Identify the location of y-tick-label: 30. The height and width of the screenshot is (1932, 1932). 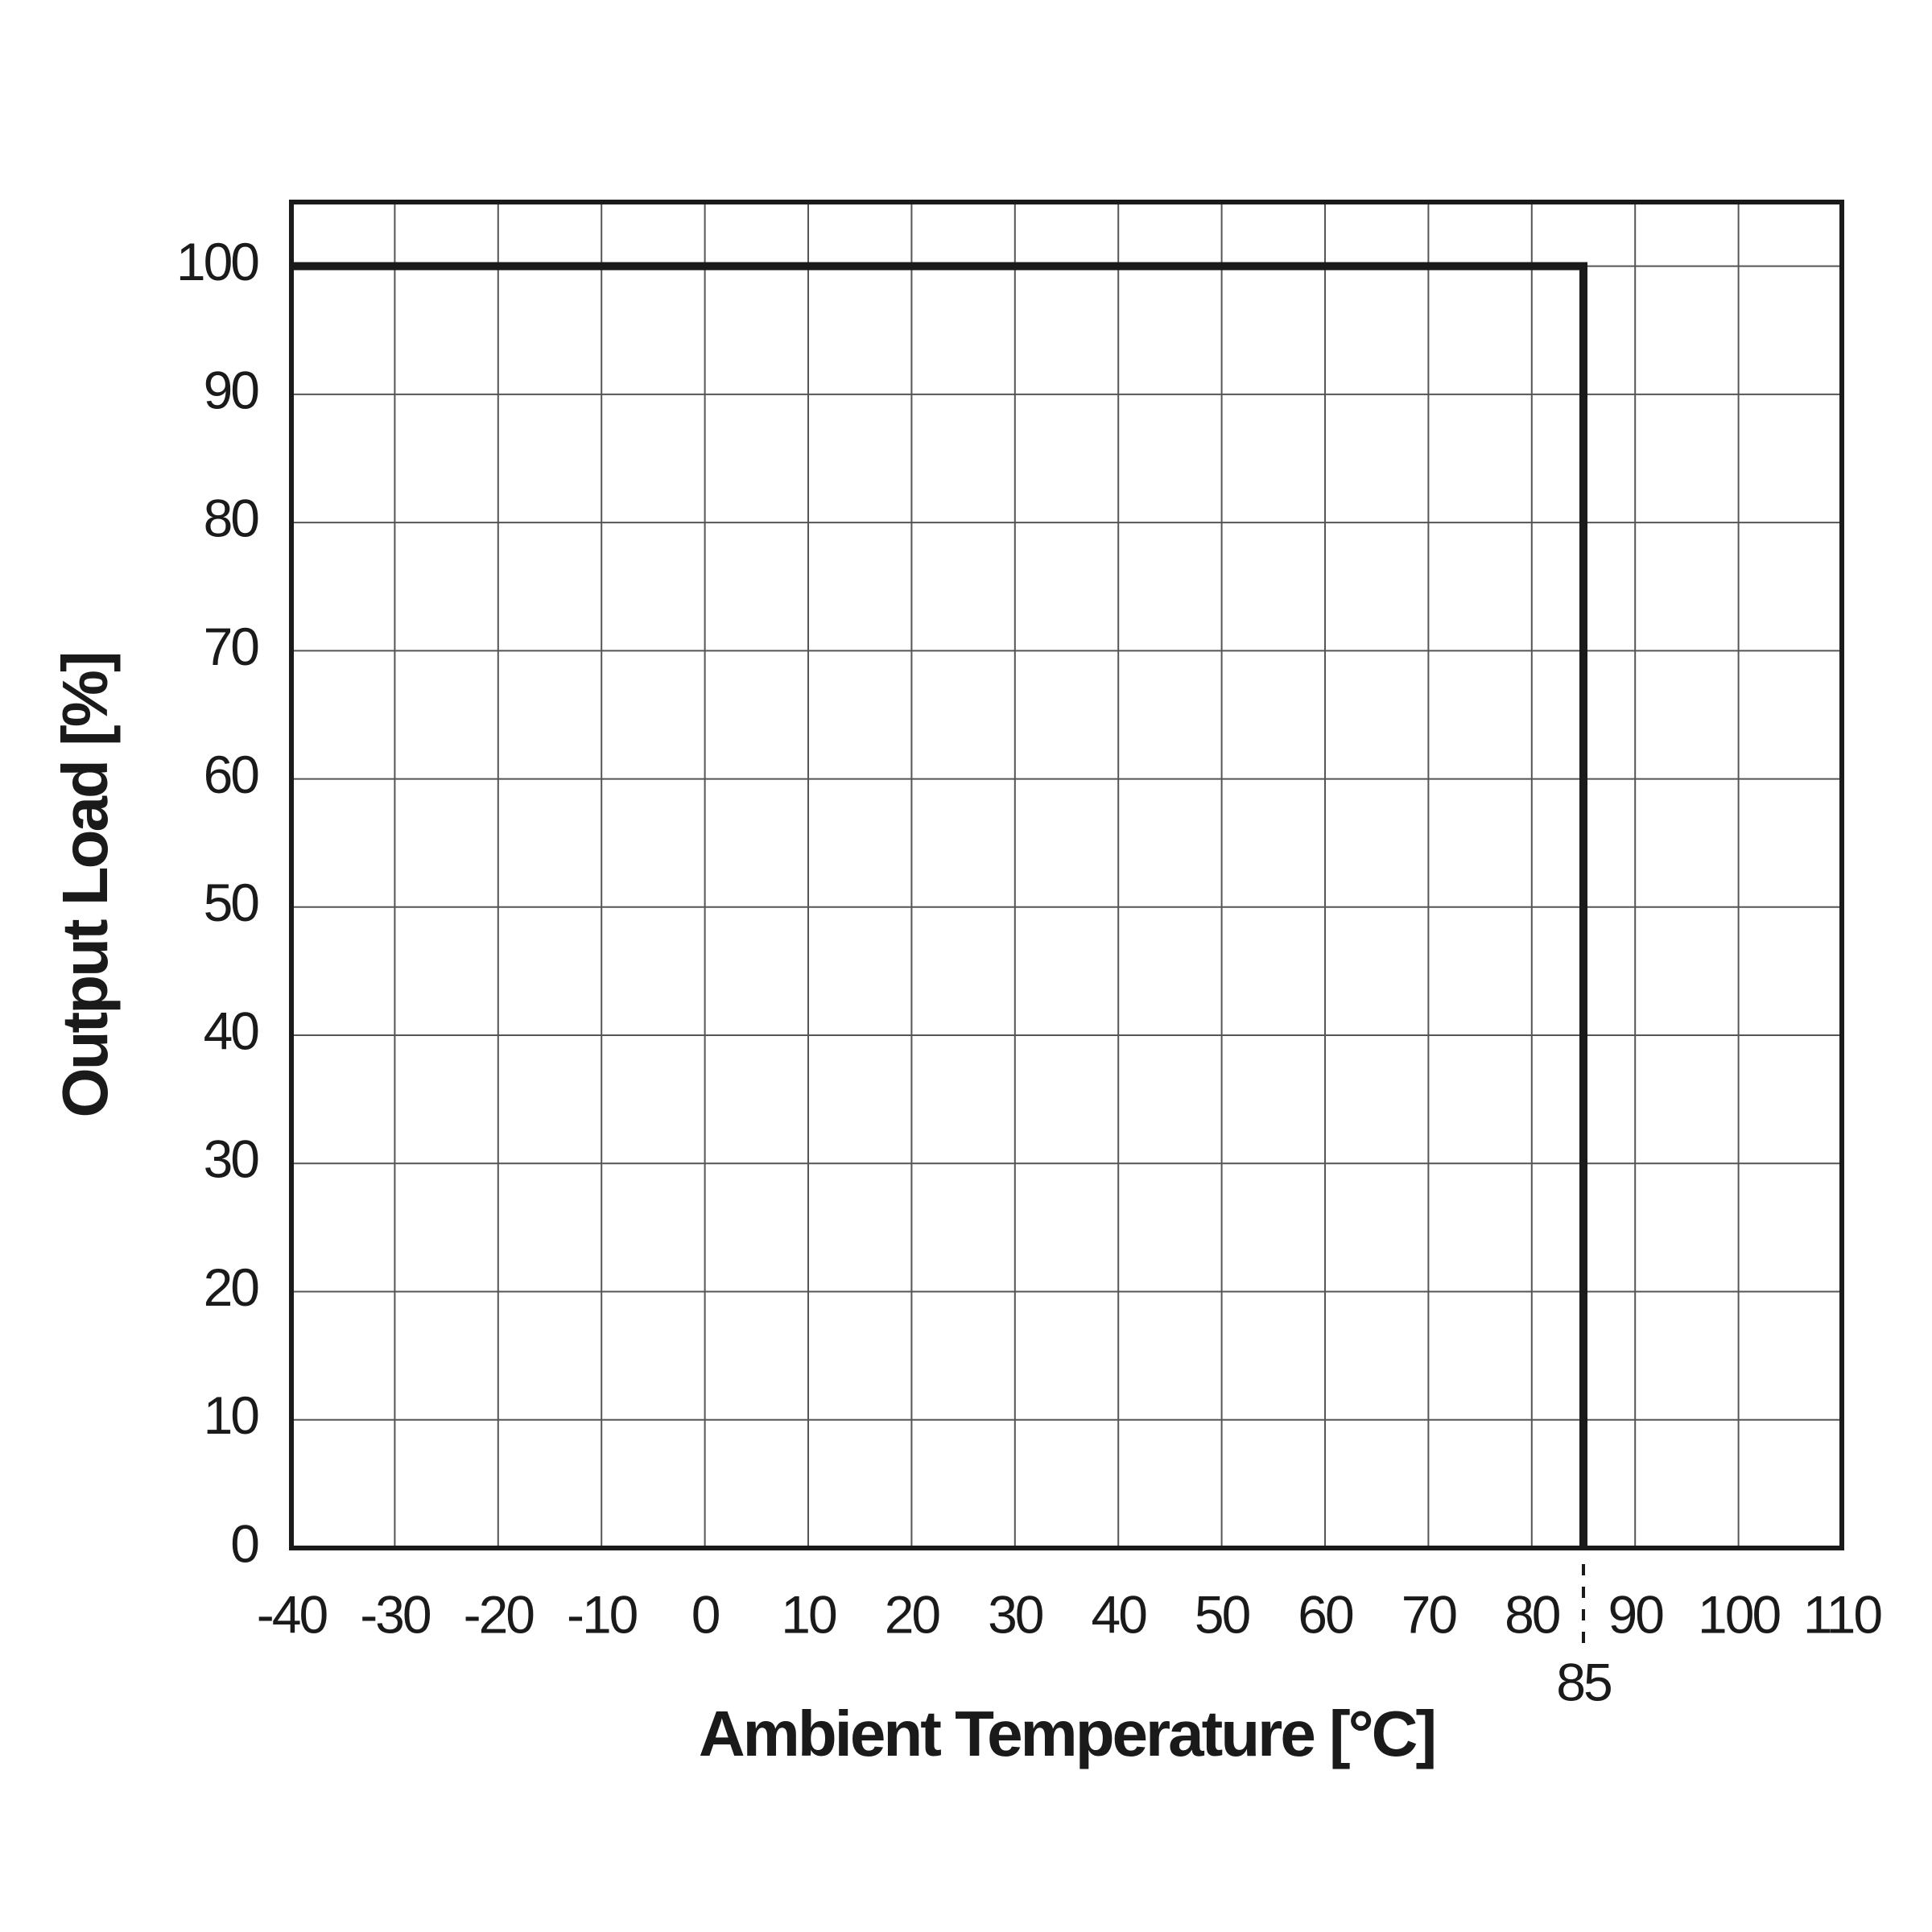
(231, 1159).